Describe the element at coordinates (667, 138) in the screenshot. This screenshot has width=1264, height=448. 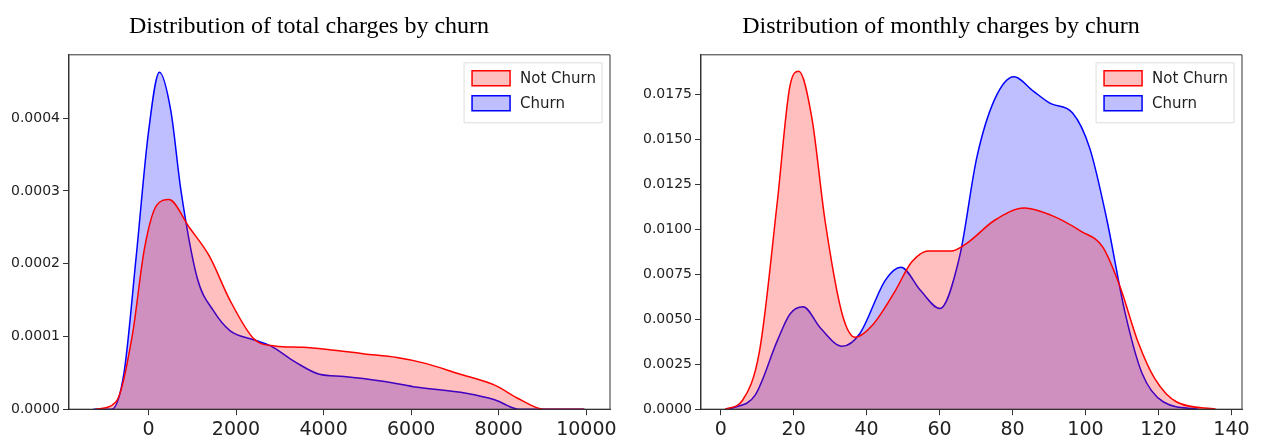
I see `y-tick-label: 0.0150` at that location.